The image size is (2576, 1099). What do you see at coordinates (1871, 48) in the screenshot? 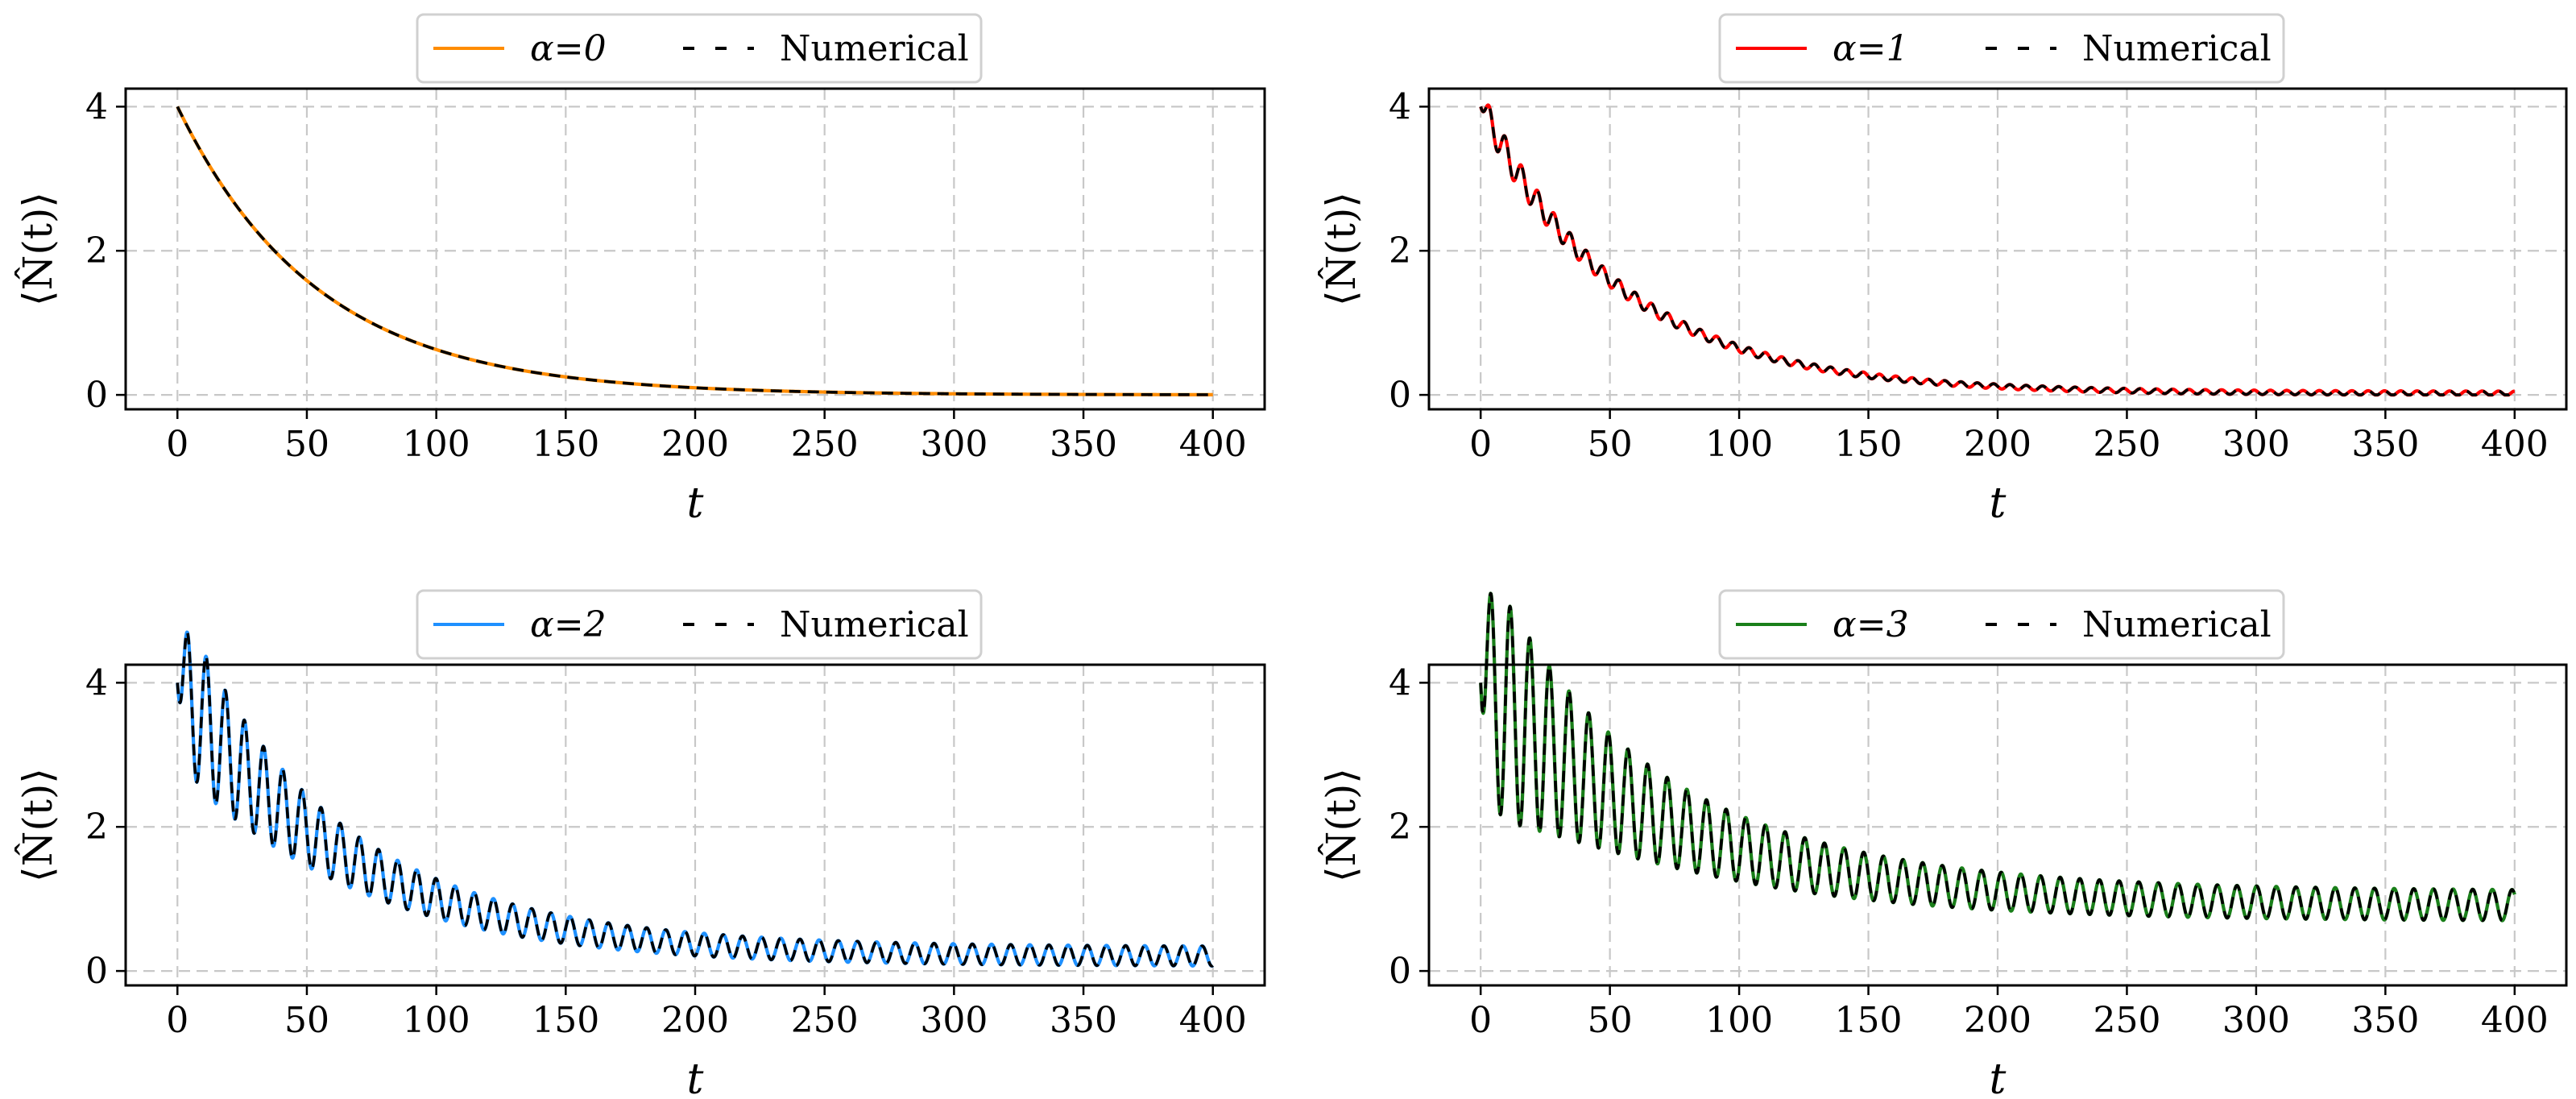
I see `legend-label-analytic: α=1` at bounding box center [1871, 48].